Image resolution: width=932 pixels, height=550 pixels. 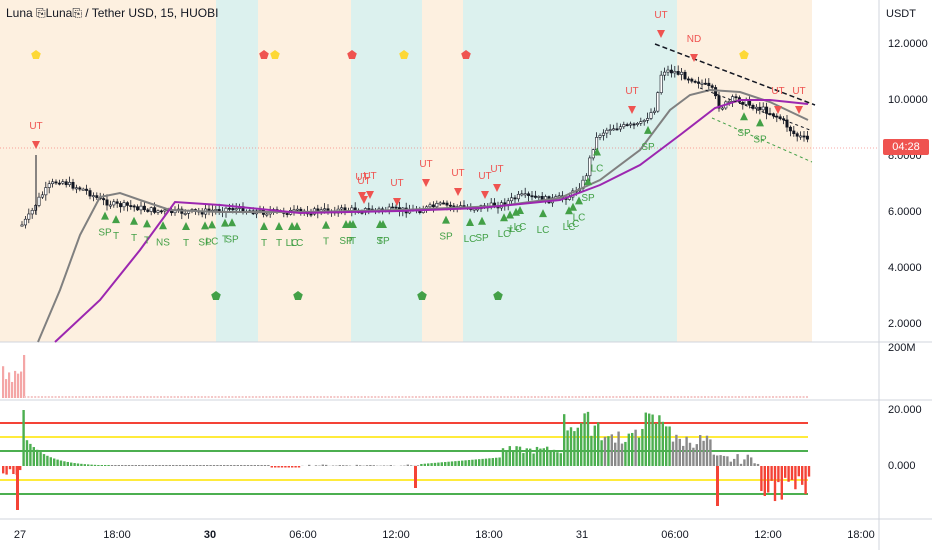 I want to click on symbol-title: Luna ⎘Luna⎘ / Tether USD, 15, HUOBI, so click(x=112, y=13).